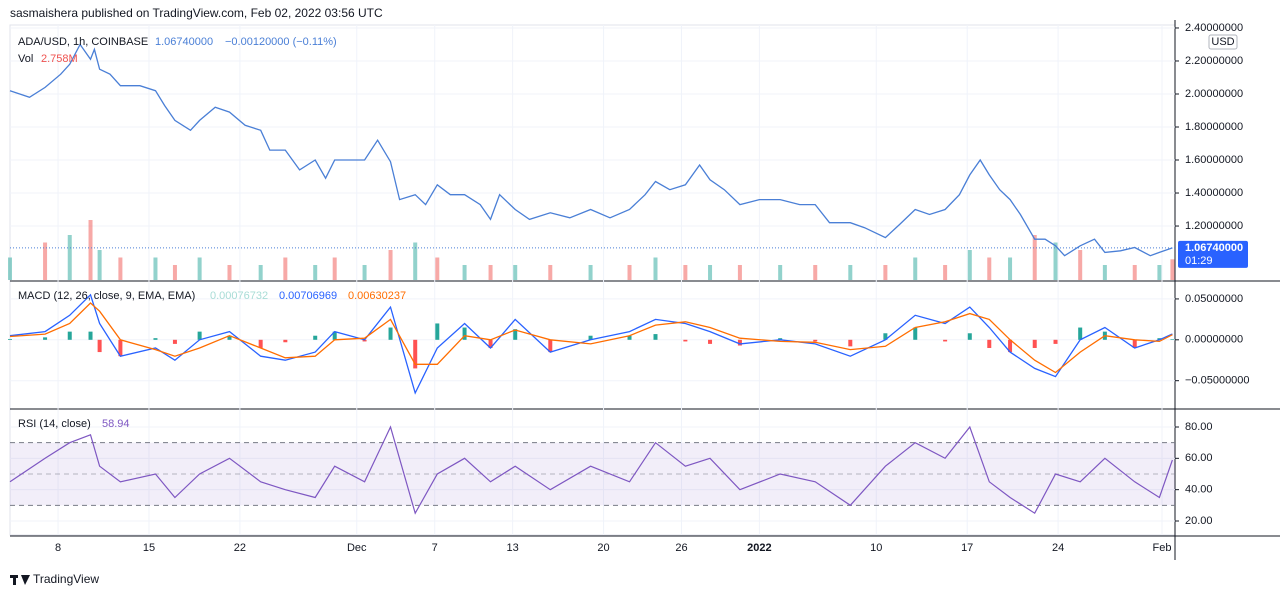 Image resolution: width=1280 pixels, height=598 pixels. Describe the element at coordinates (681, 548) in the screenshot. I see `x-tick-label: 26` at that location.